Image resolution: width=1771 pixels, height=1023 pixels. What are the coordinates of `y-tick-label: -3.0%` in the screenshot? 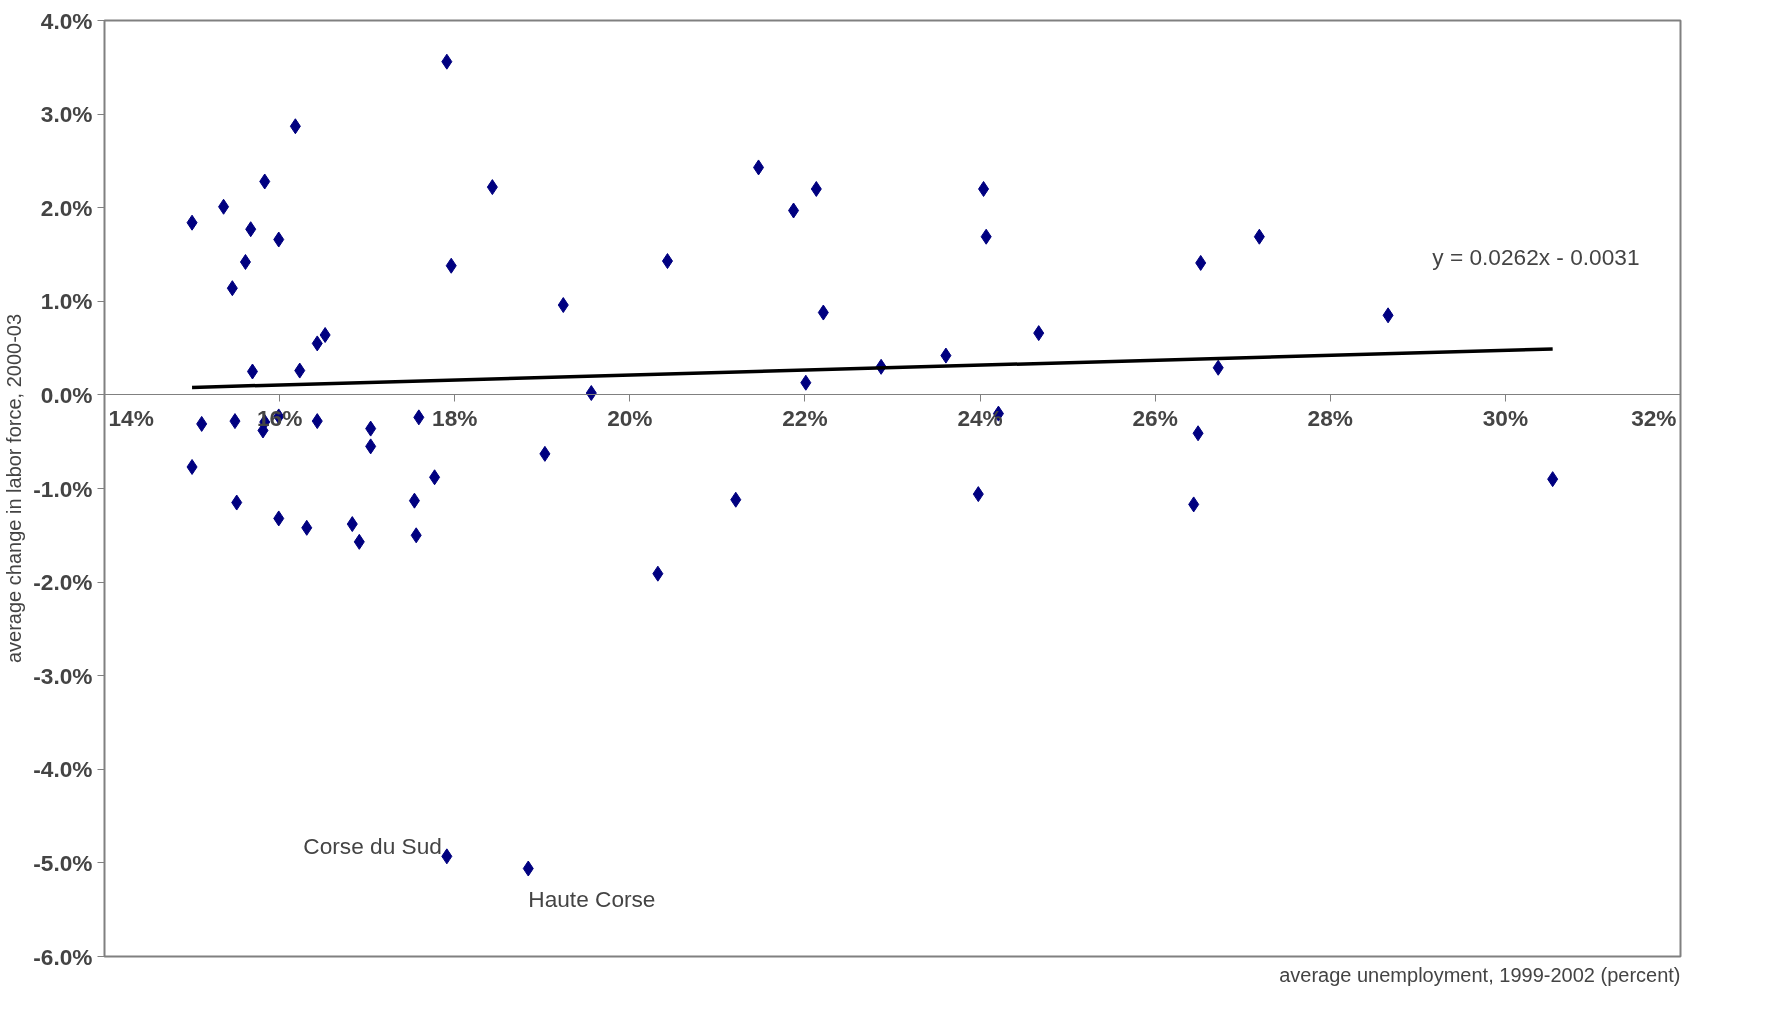 It's located at (63, 675).